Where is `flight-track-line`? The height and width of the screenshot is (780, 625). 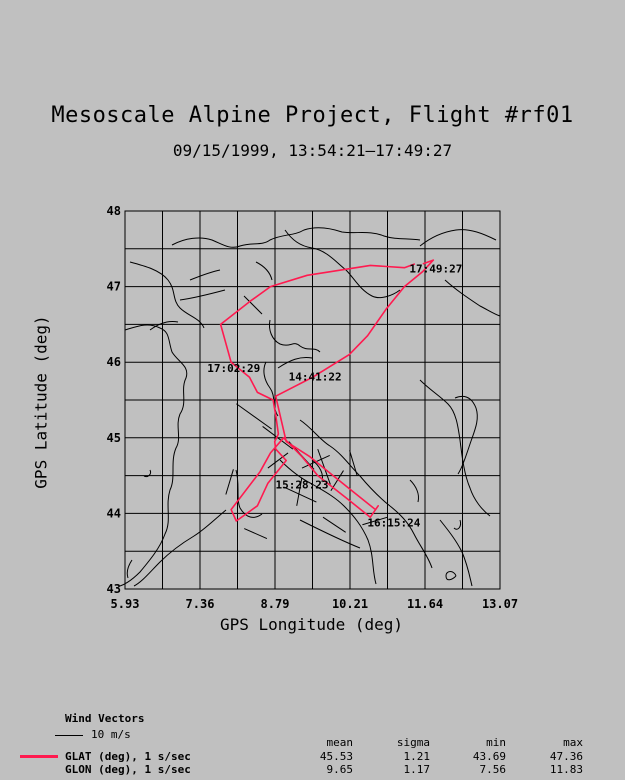 flight-track-line is located at coordinates (327, 390).